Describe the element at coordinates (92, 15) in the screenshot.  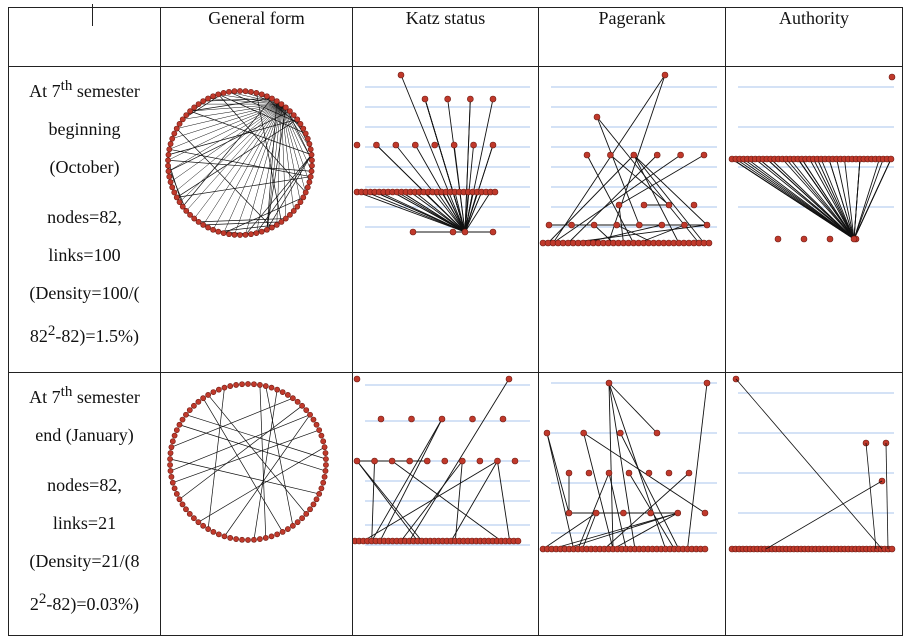
I see `corner-mark` at that location.